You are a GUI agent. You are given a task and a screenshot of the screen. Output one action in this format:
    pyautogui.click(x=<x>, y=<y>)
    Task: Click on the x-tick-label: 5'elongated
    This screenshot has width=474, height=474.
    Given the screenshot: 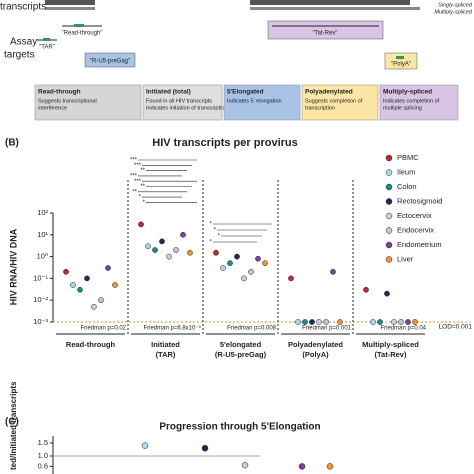 What is the action you would take?
    pyautogui.click(x=241, y=344)
    